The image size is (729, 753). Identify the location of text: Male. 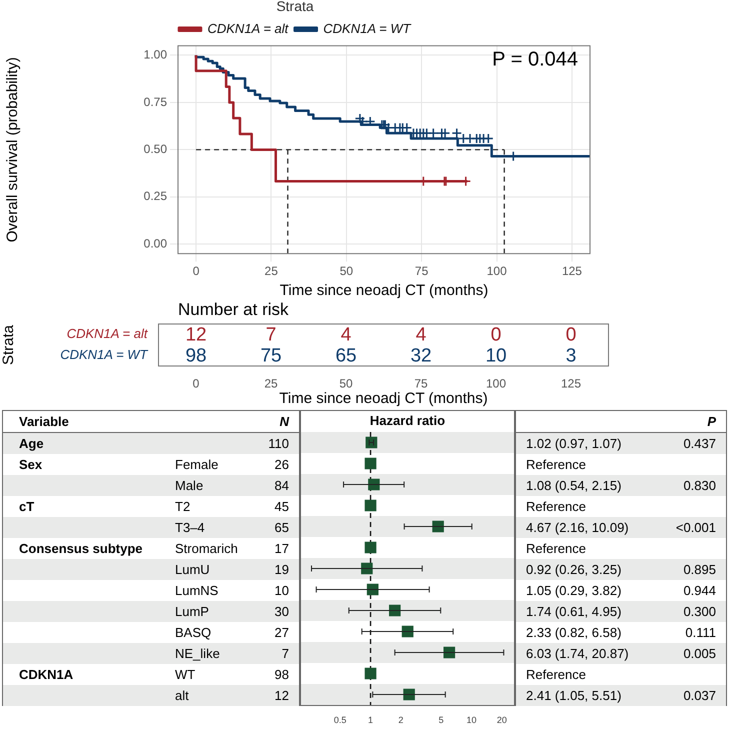
(189, 485).